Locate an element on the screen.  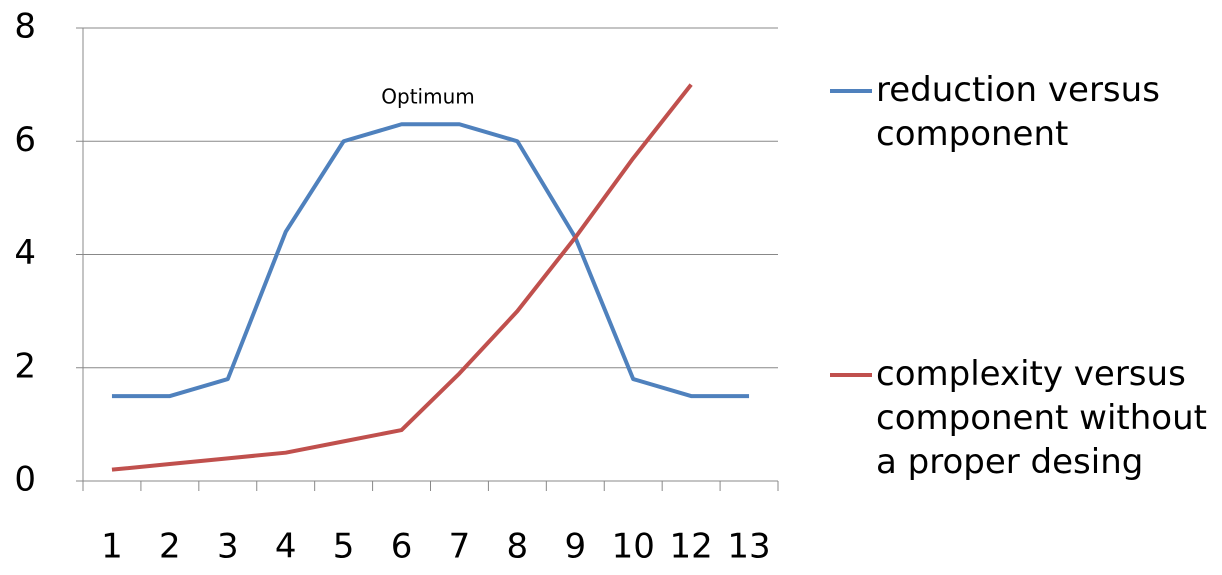
x-tick-label: 12 is located at coordinates (690, 547).